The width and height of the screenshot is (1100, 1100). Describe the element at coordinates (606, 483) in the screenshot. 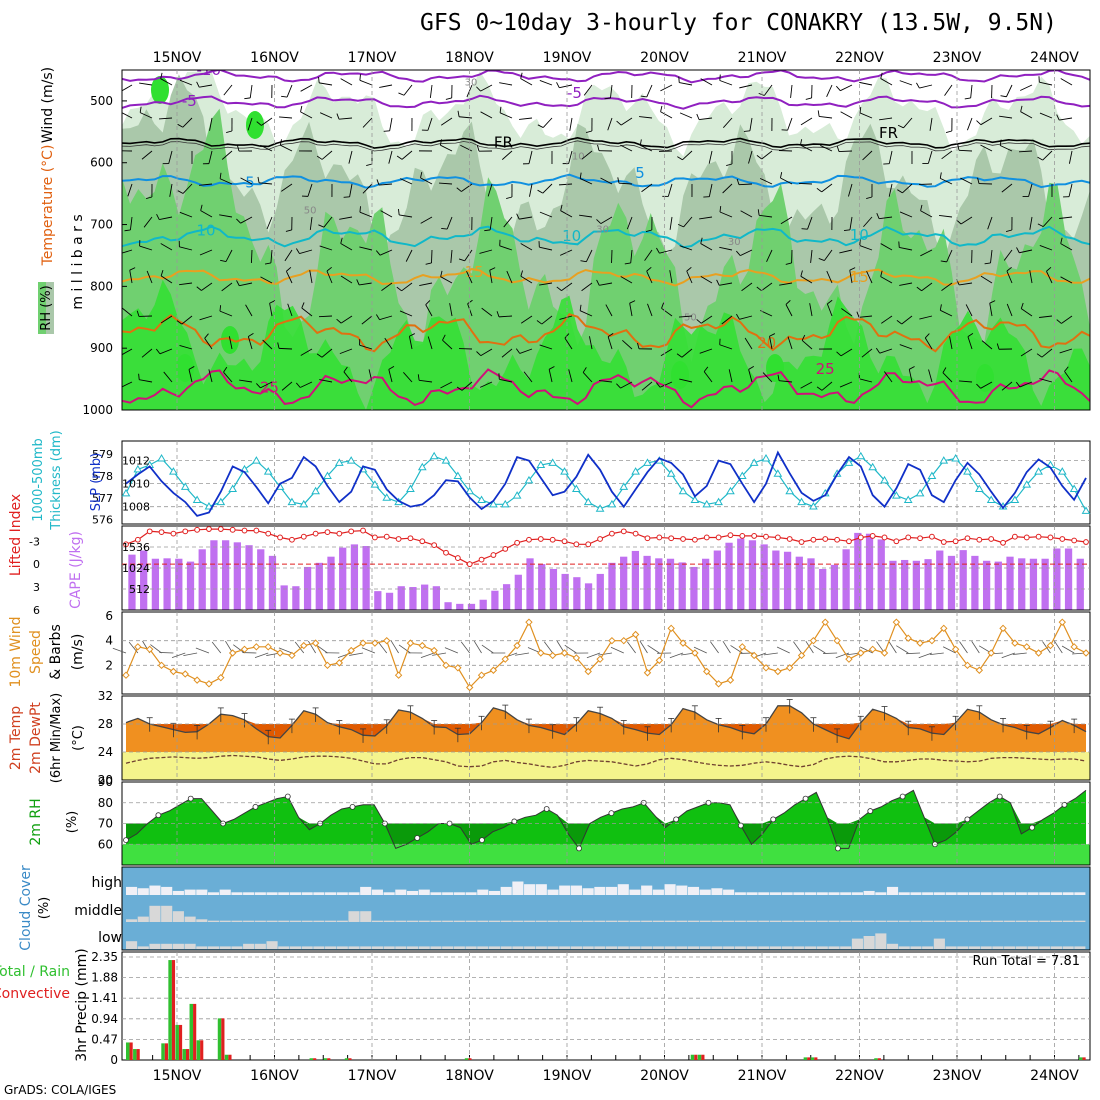

I see `slp-line` at that location.